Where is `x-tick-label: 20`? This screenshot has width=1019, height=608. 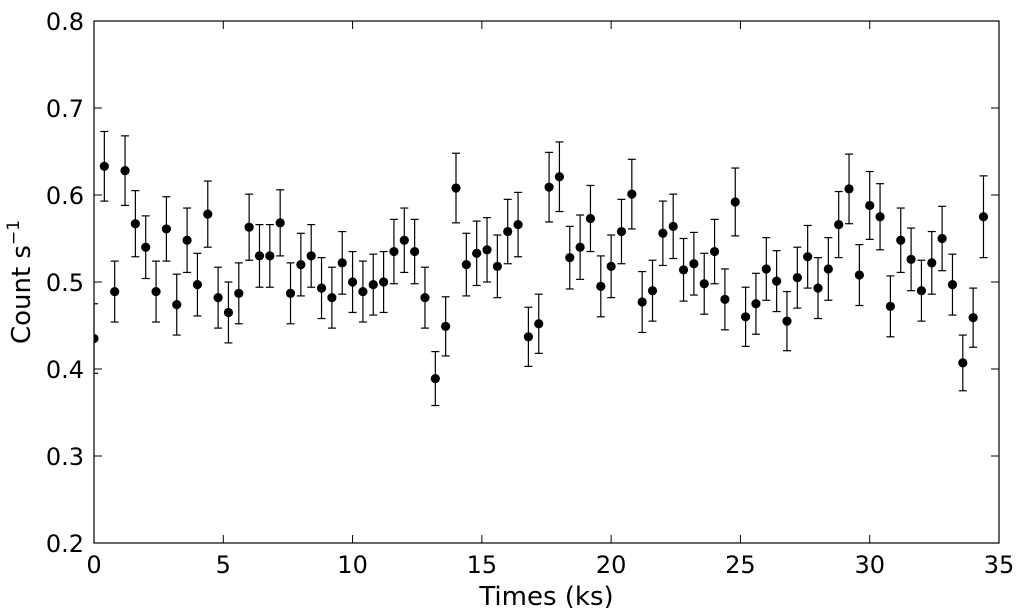 x-tick-label: 20 is located at coordinates (611, 565).